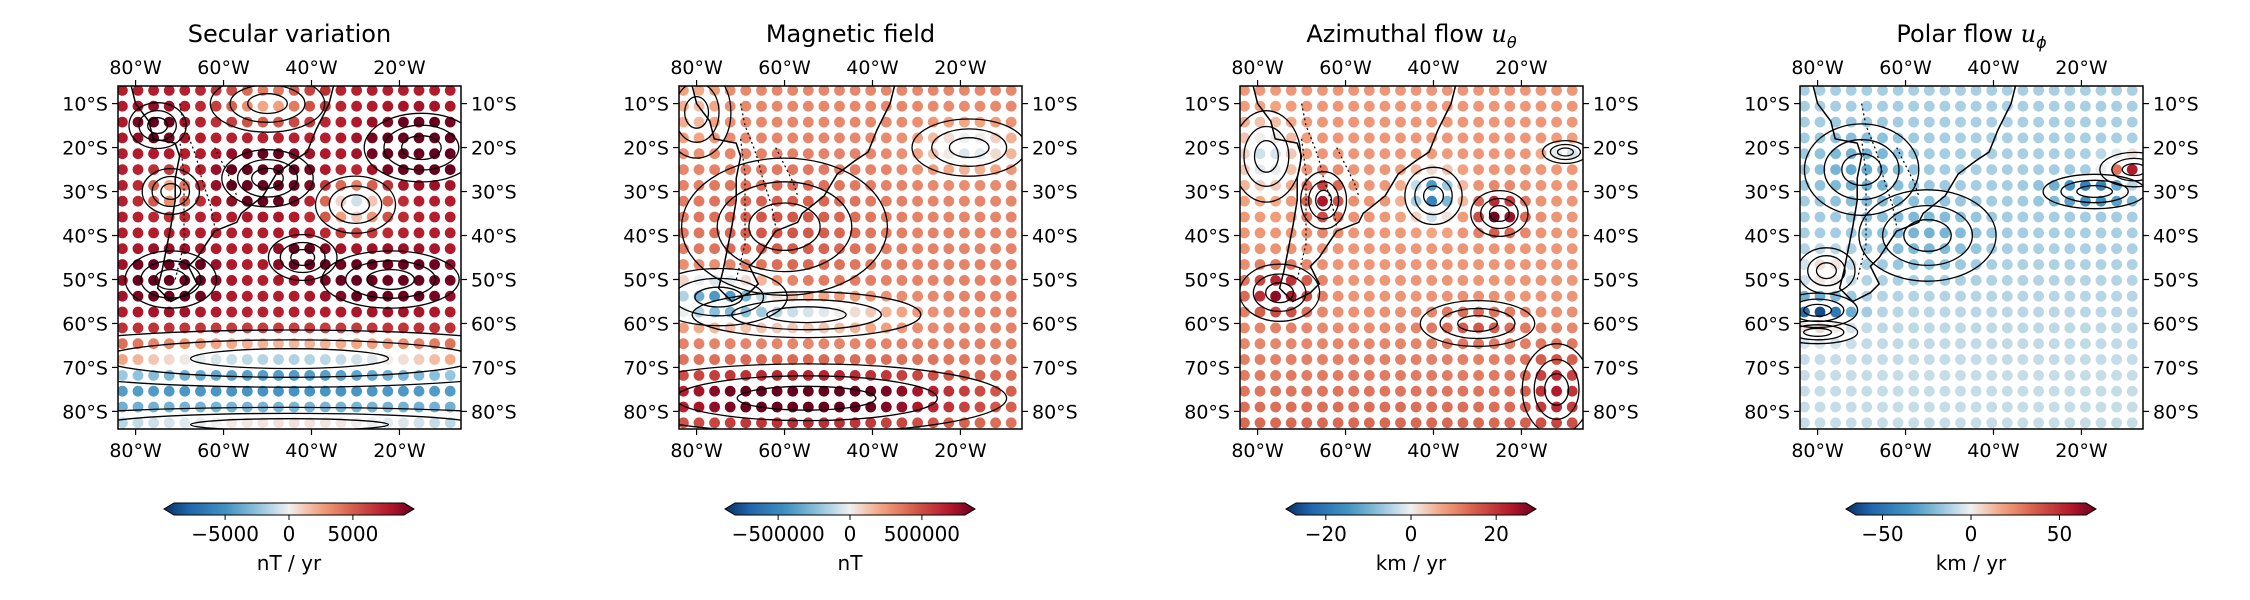 This screenshot has height=600, width=2250. Describe the element at coordinates (399, 451) in the screenshot. I see `x-tick-label-bottom: 20°W` at that location.